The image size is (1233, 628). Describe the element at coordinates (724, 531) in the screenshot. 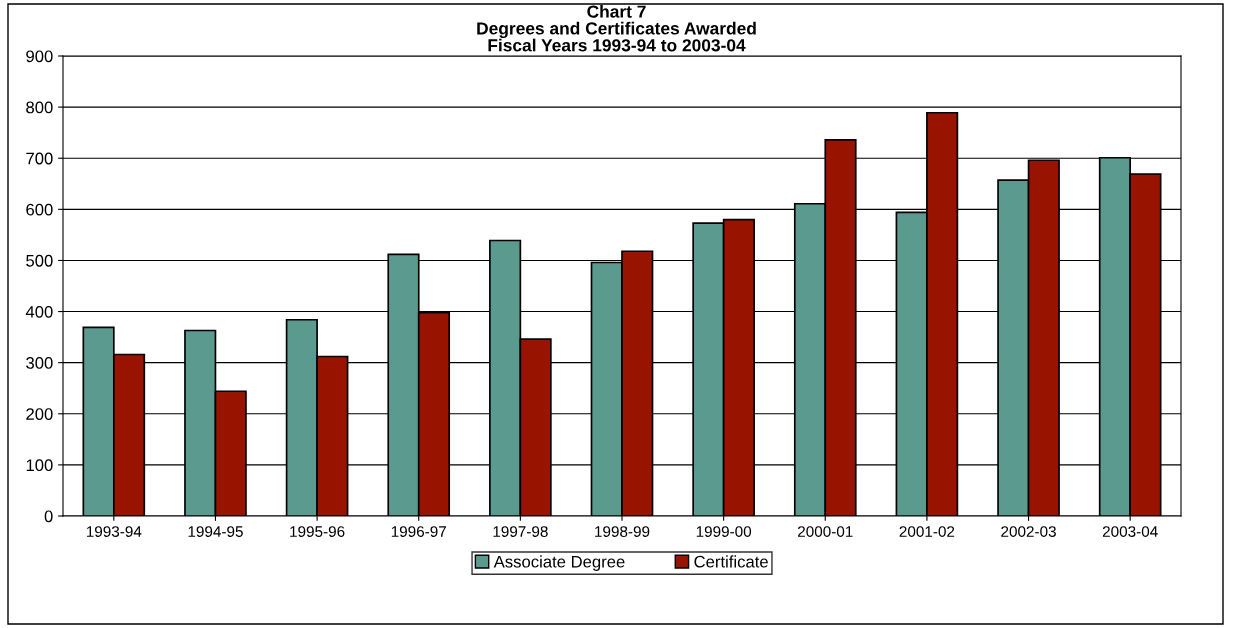

I see `x-tick-label: 1999-00` at that location.